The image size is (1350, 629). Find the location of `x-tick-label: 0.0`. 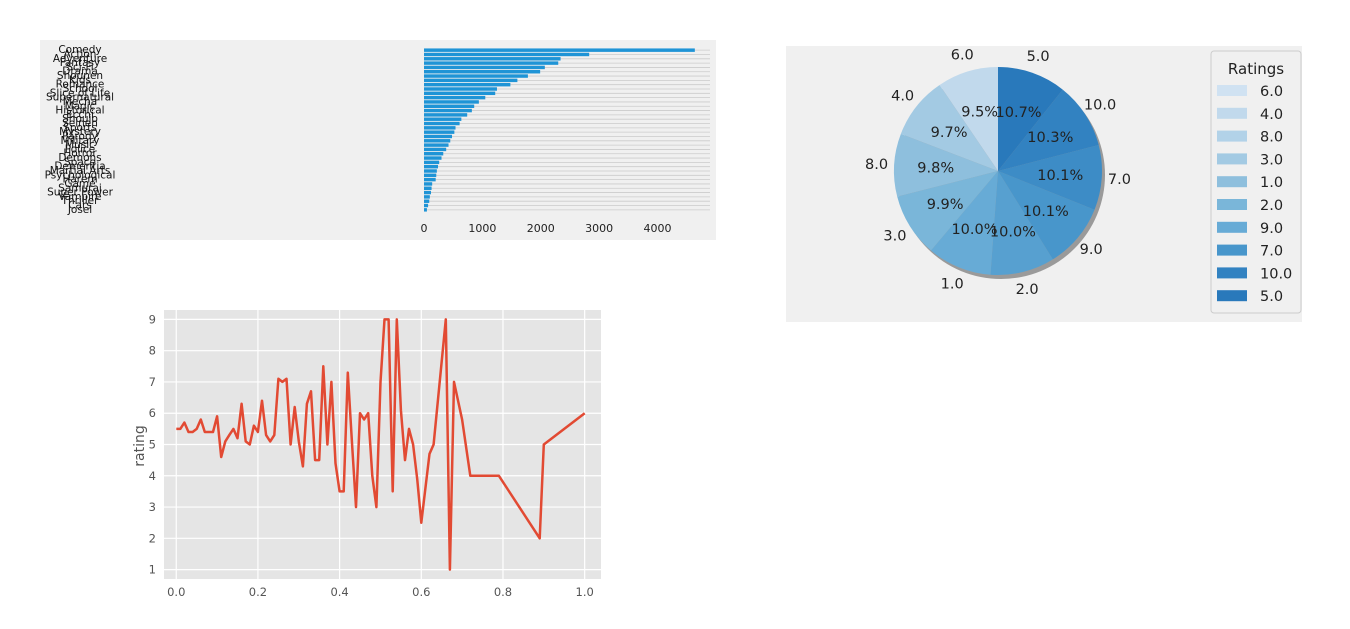

x-tick-label: 0.0 is located at coordinates (176, 592).